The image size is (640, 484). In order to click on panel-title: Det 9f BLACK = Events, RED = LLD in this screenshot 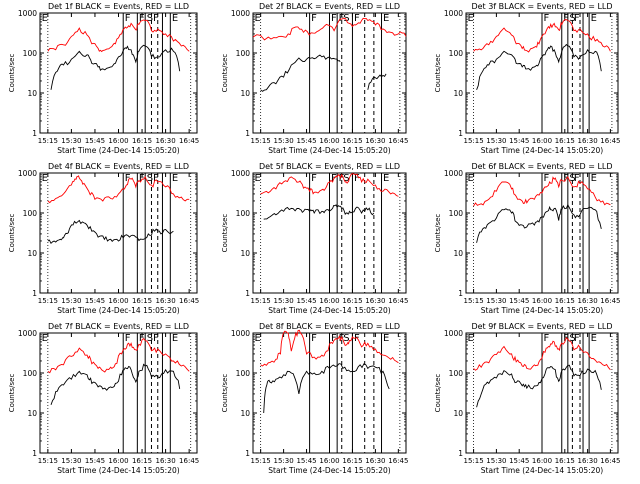, I will do `click(541, 326)`.